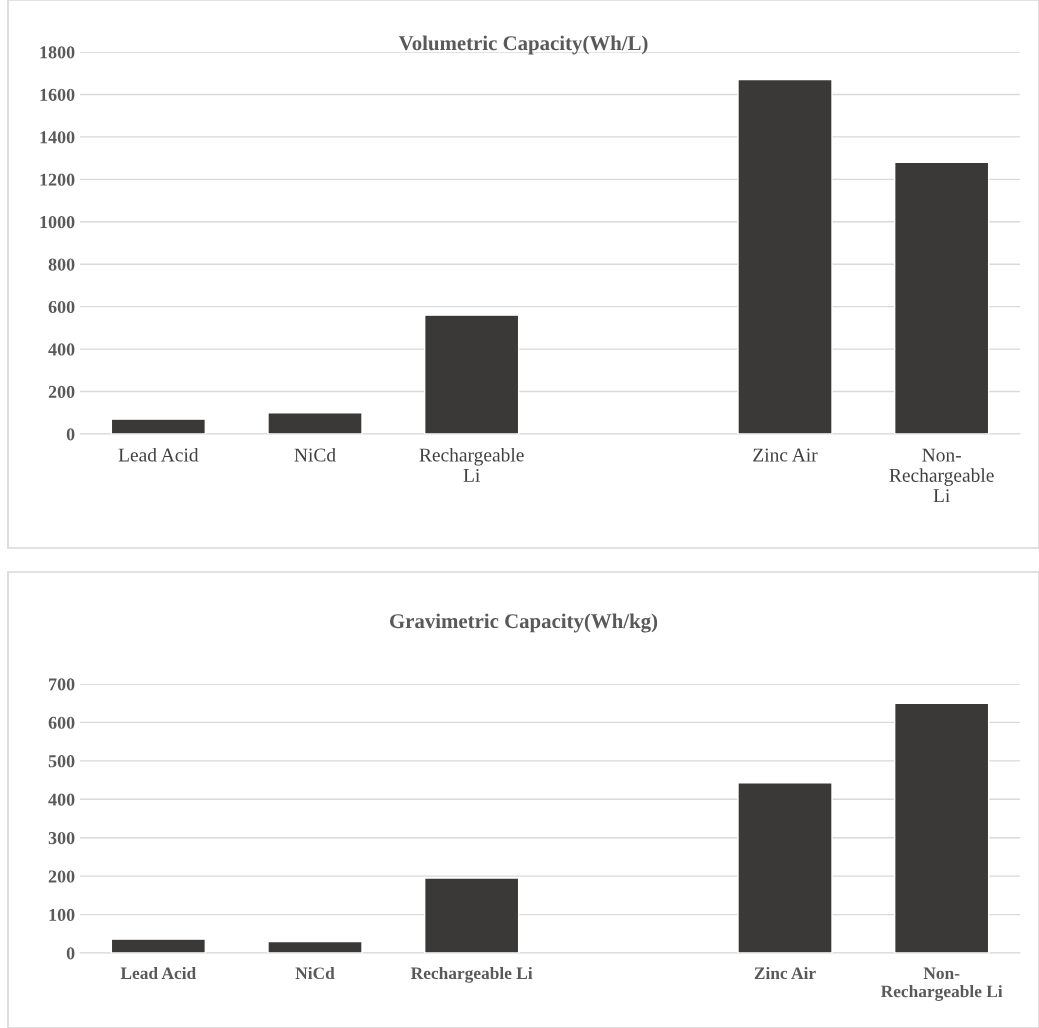 This screenshot has width=1039, height=1028. What do you see at coordinates (57, 137) in the screenshot?
I see `y-tick-label: 1400` at bounding box center [57, 137].